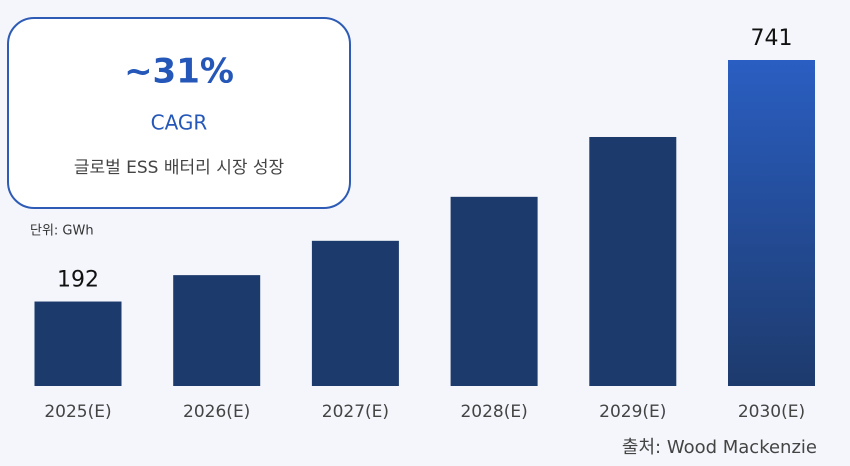  Describe the element at coordinates (216, 412) in the screenshot. I see `x-tick-label: 2026(E)` at that location.